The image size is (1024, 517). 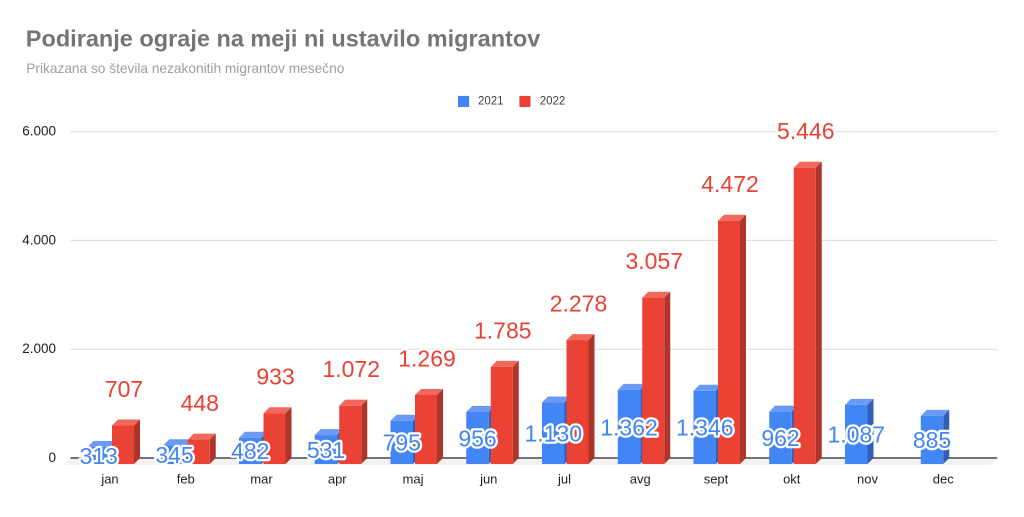 What do you see at coordinates (491, 102) in the screenshot?
I see `svg-text: 2021` at bounding box center [491, 102].